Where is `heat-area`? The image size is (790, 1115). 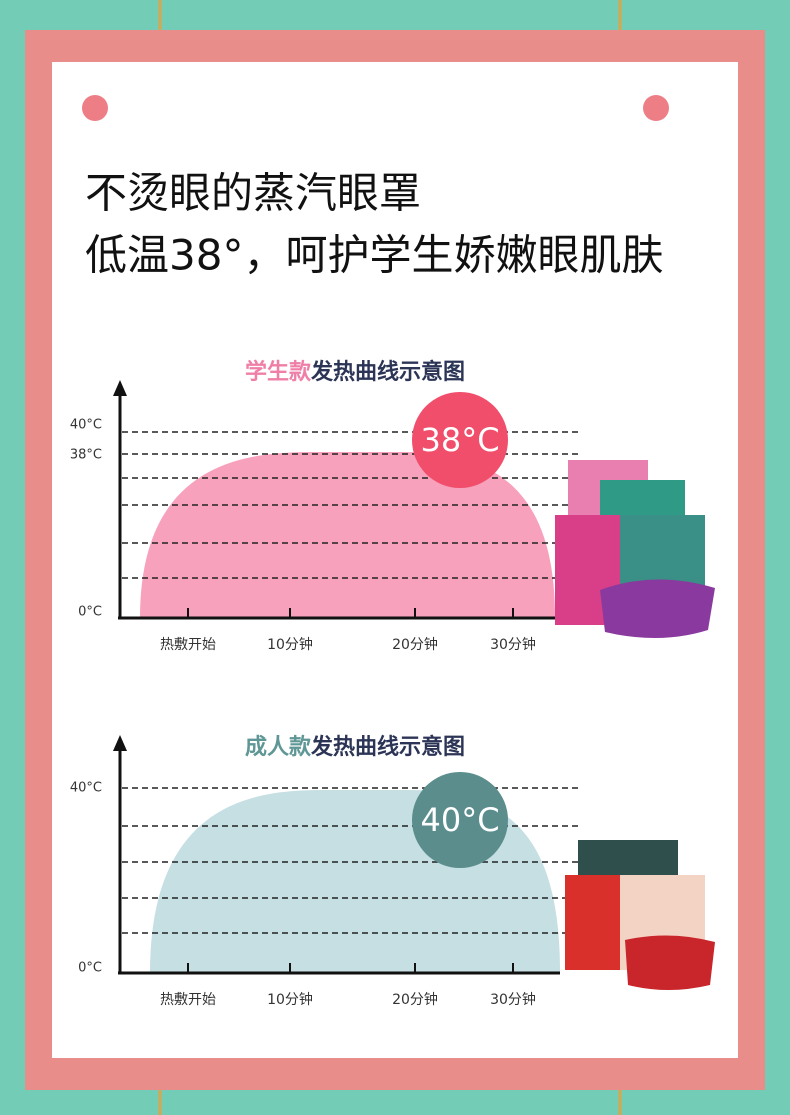 heat-area is located at coordinates (347, 535).